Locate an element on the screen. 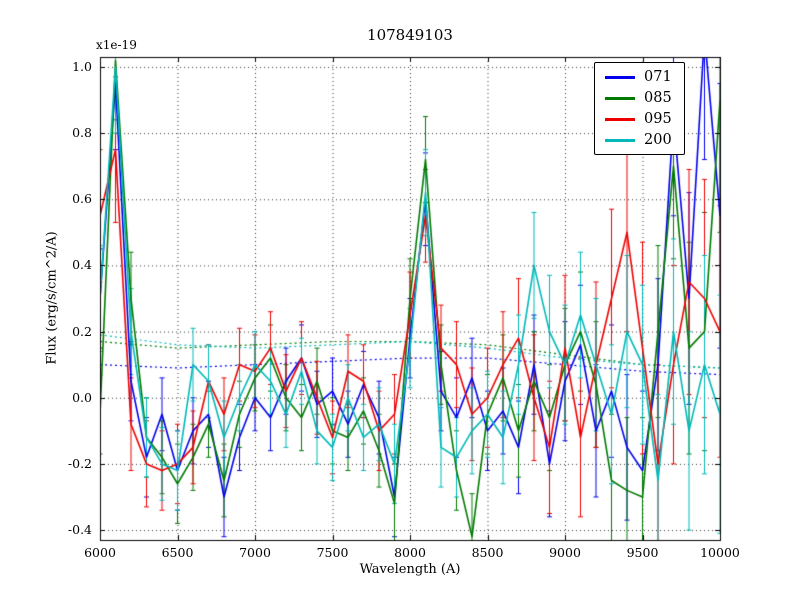 The width and height of the screenshot is (800, 600). y-axis-label: Flux (erg/s/cm^2/A) is located at coordinates (52, 298).